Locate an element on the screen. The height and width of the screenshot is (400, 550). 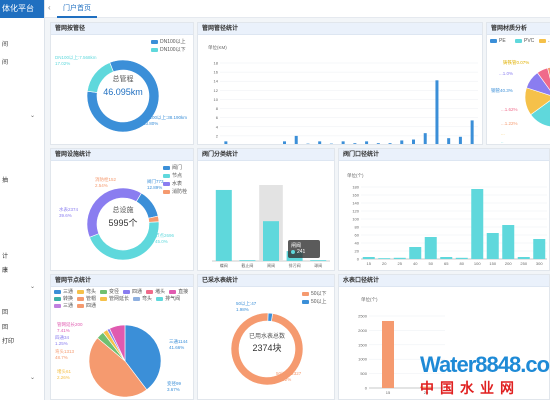
slice-label: 管网延长200 7.41% is located at coordinates (70, 327).